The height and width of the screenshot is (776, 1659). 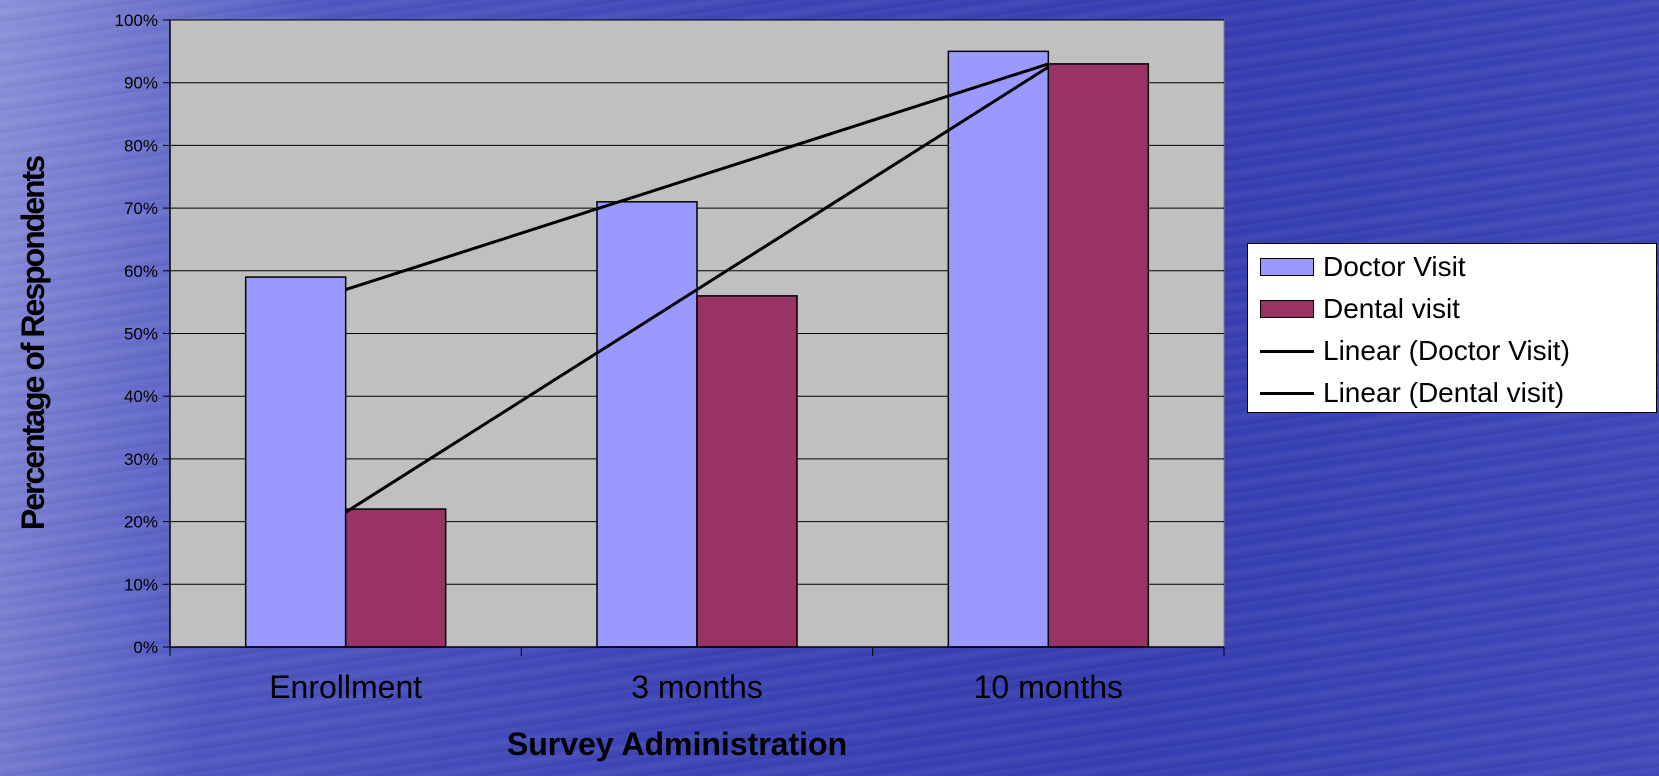 I want to click on bar-dental-visit-10-months, so click(x=1098, y=355).